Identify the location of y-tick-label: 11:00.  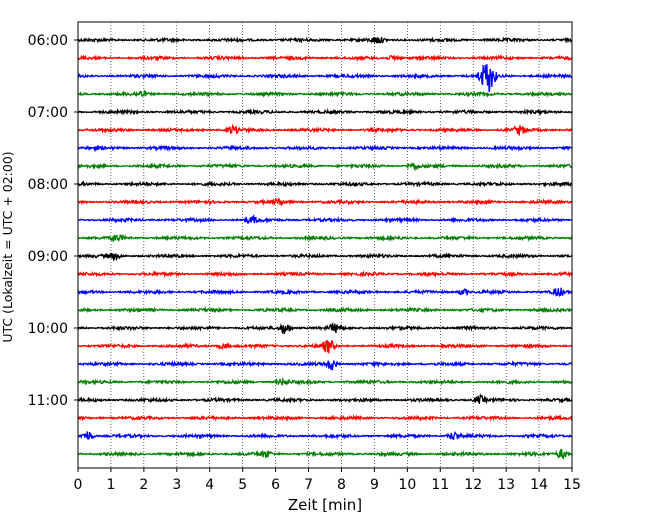
(48, 401).